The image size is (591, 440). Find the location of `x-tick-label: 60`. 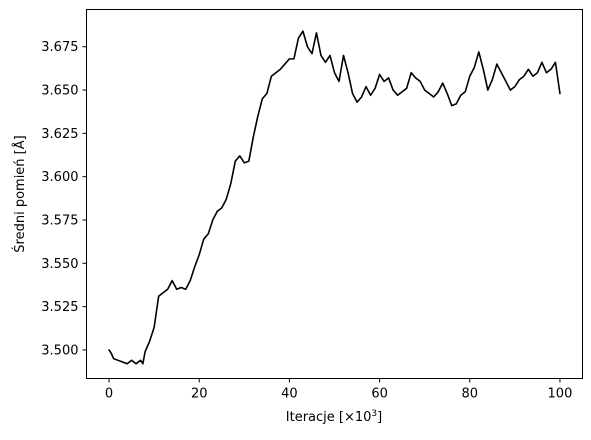

x-tick-label: 60 is located at coordinates (379, 394).